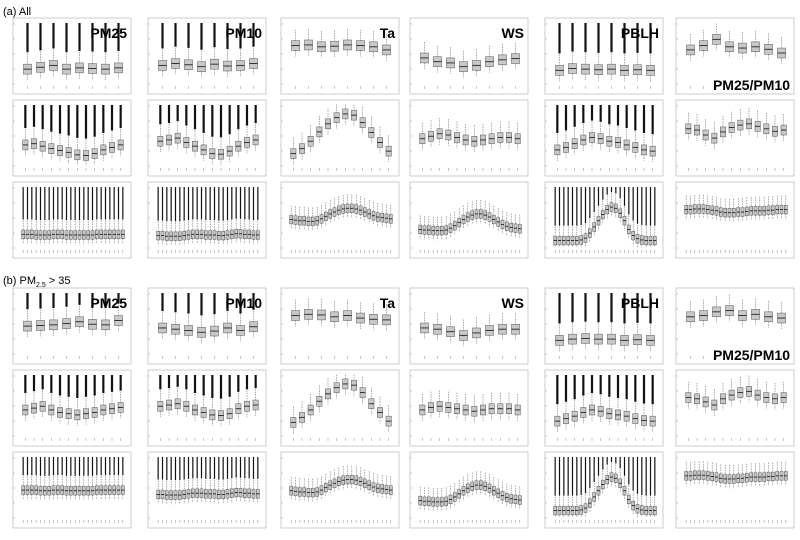 The height and width of the screenshot is (540, 800). I want to click on panel-pm25-gt35-by-year-ws: WS, so click(469, 326).